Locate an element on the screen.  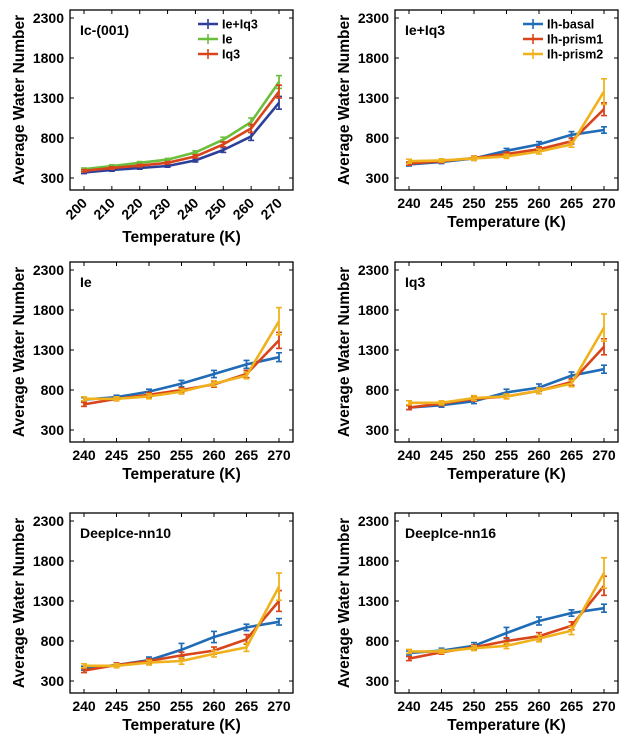
legend-label: Iq3 is located at coordinates (231, 55).